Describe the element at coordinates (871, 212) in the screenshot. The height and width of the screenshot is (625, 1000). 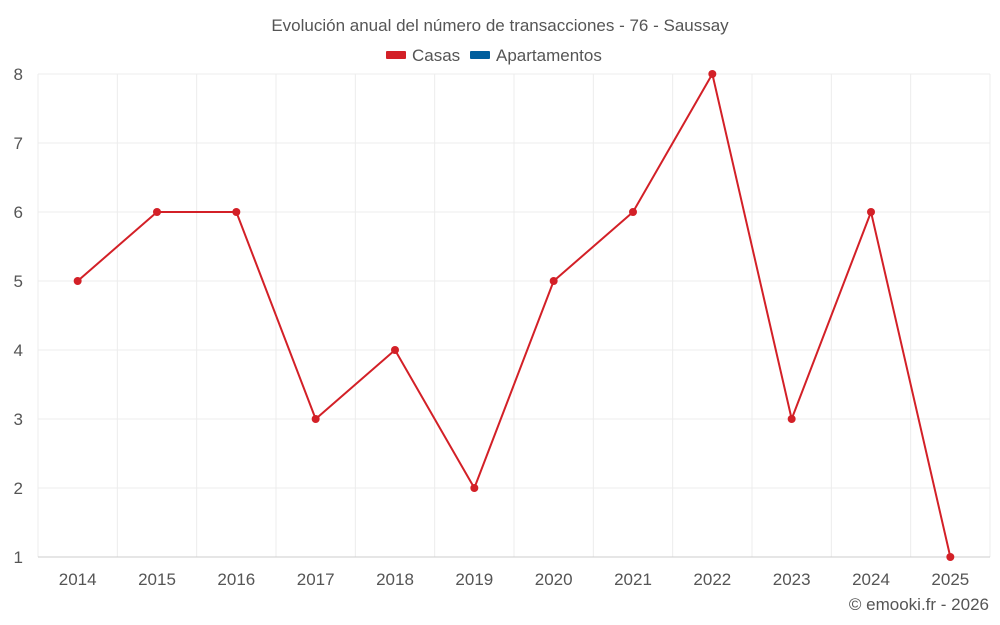
I see `data-point-casas-2024` at that location.